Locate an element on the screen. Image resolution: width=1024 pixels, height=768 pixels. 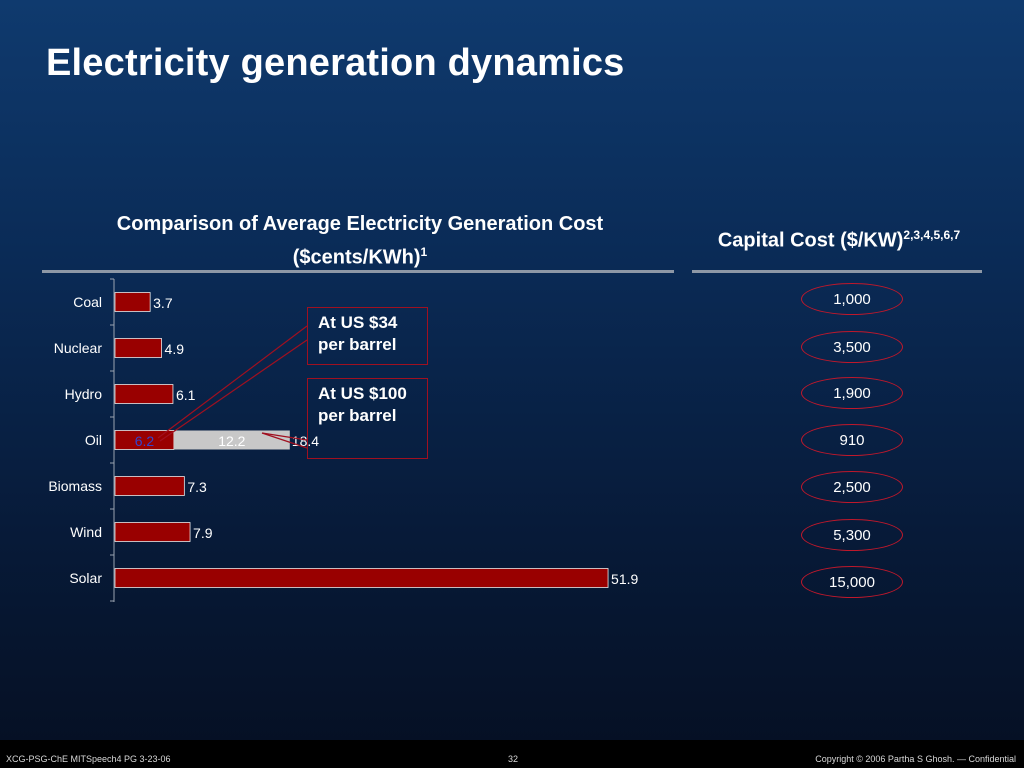
bar-nuclear is located at coordinates (138, 348).